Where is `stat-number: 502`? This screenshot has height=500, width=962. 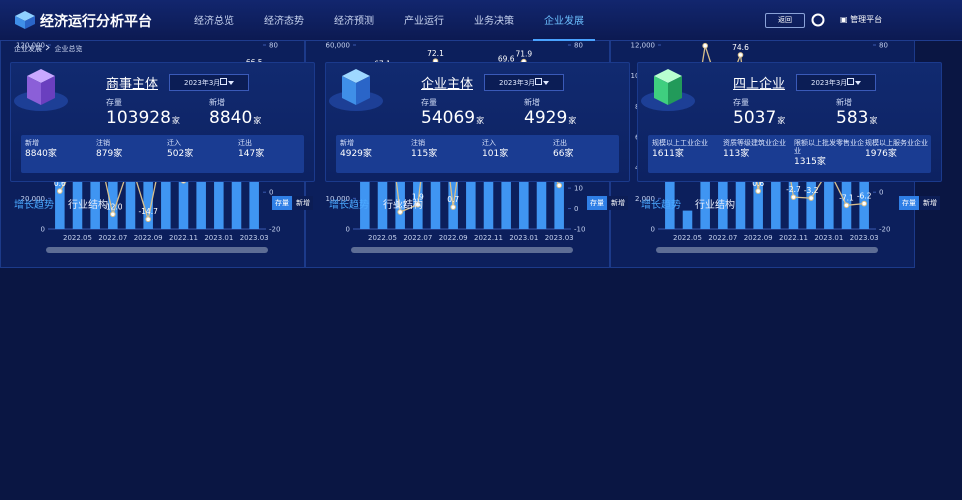 stat-number: 502 is located at coordinates (176, 154).